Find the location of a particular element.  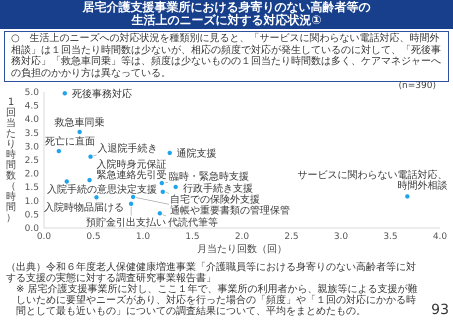

series-label: 死後事務対応 is located at coordinates (102, 94).